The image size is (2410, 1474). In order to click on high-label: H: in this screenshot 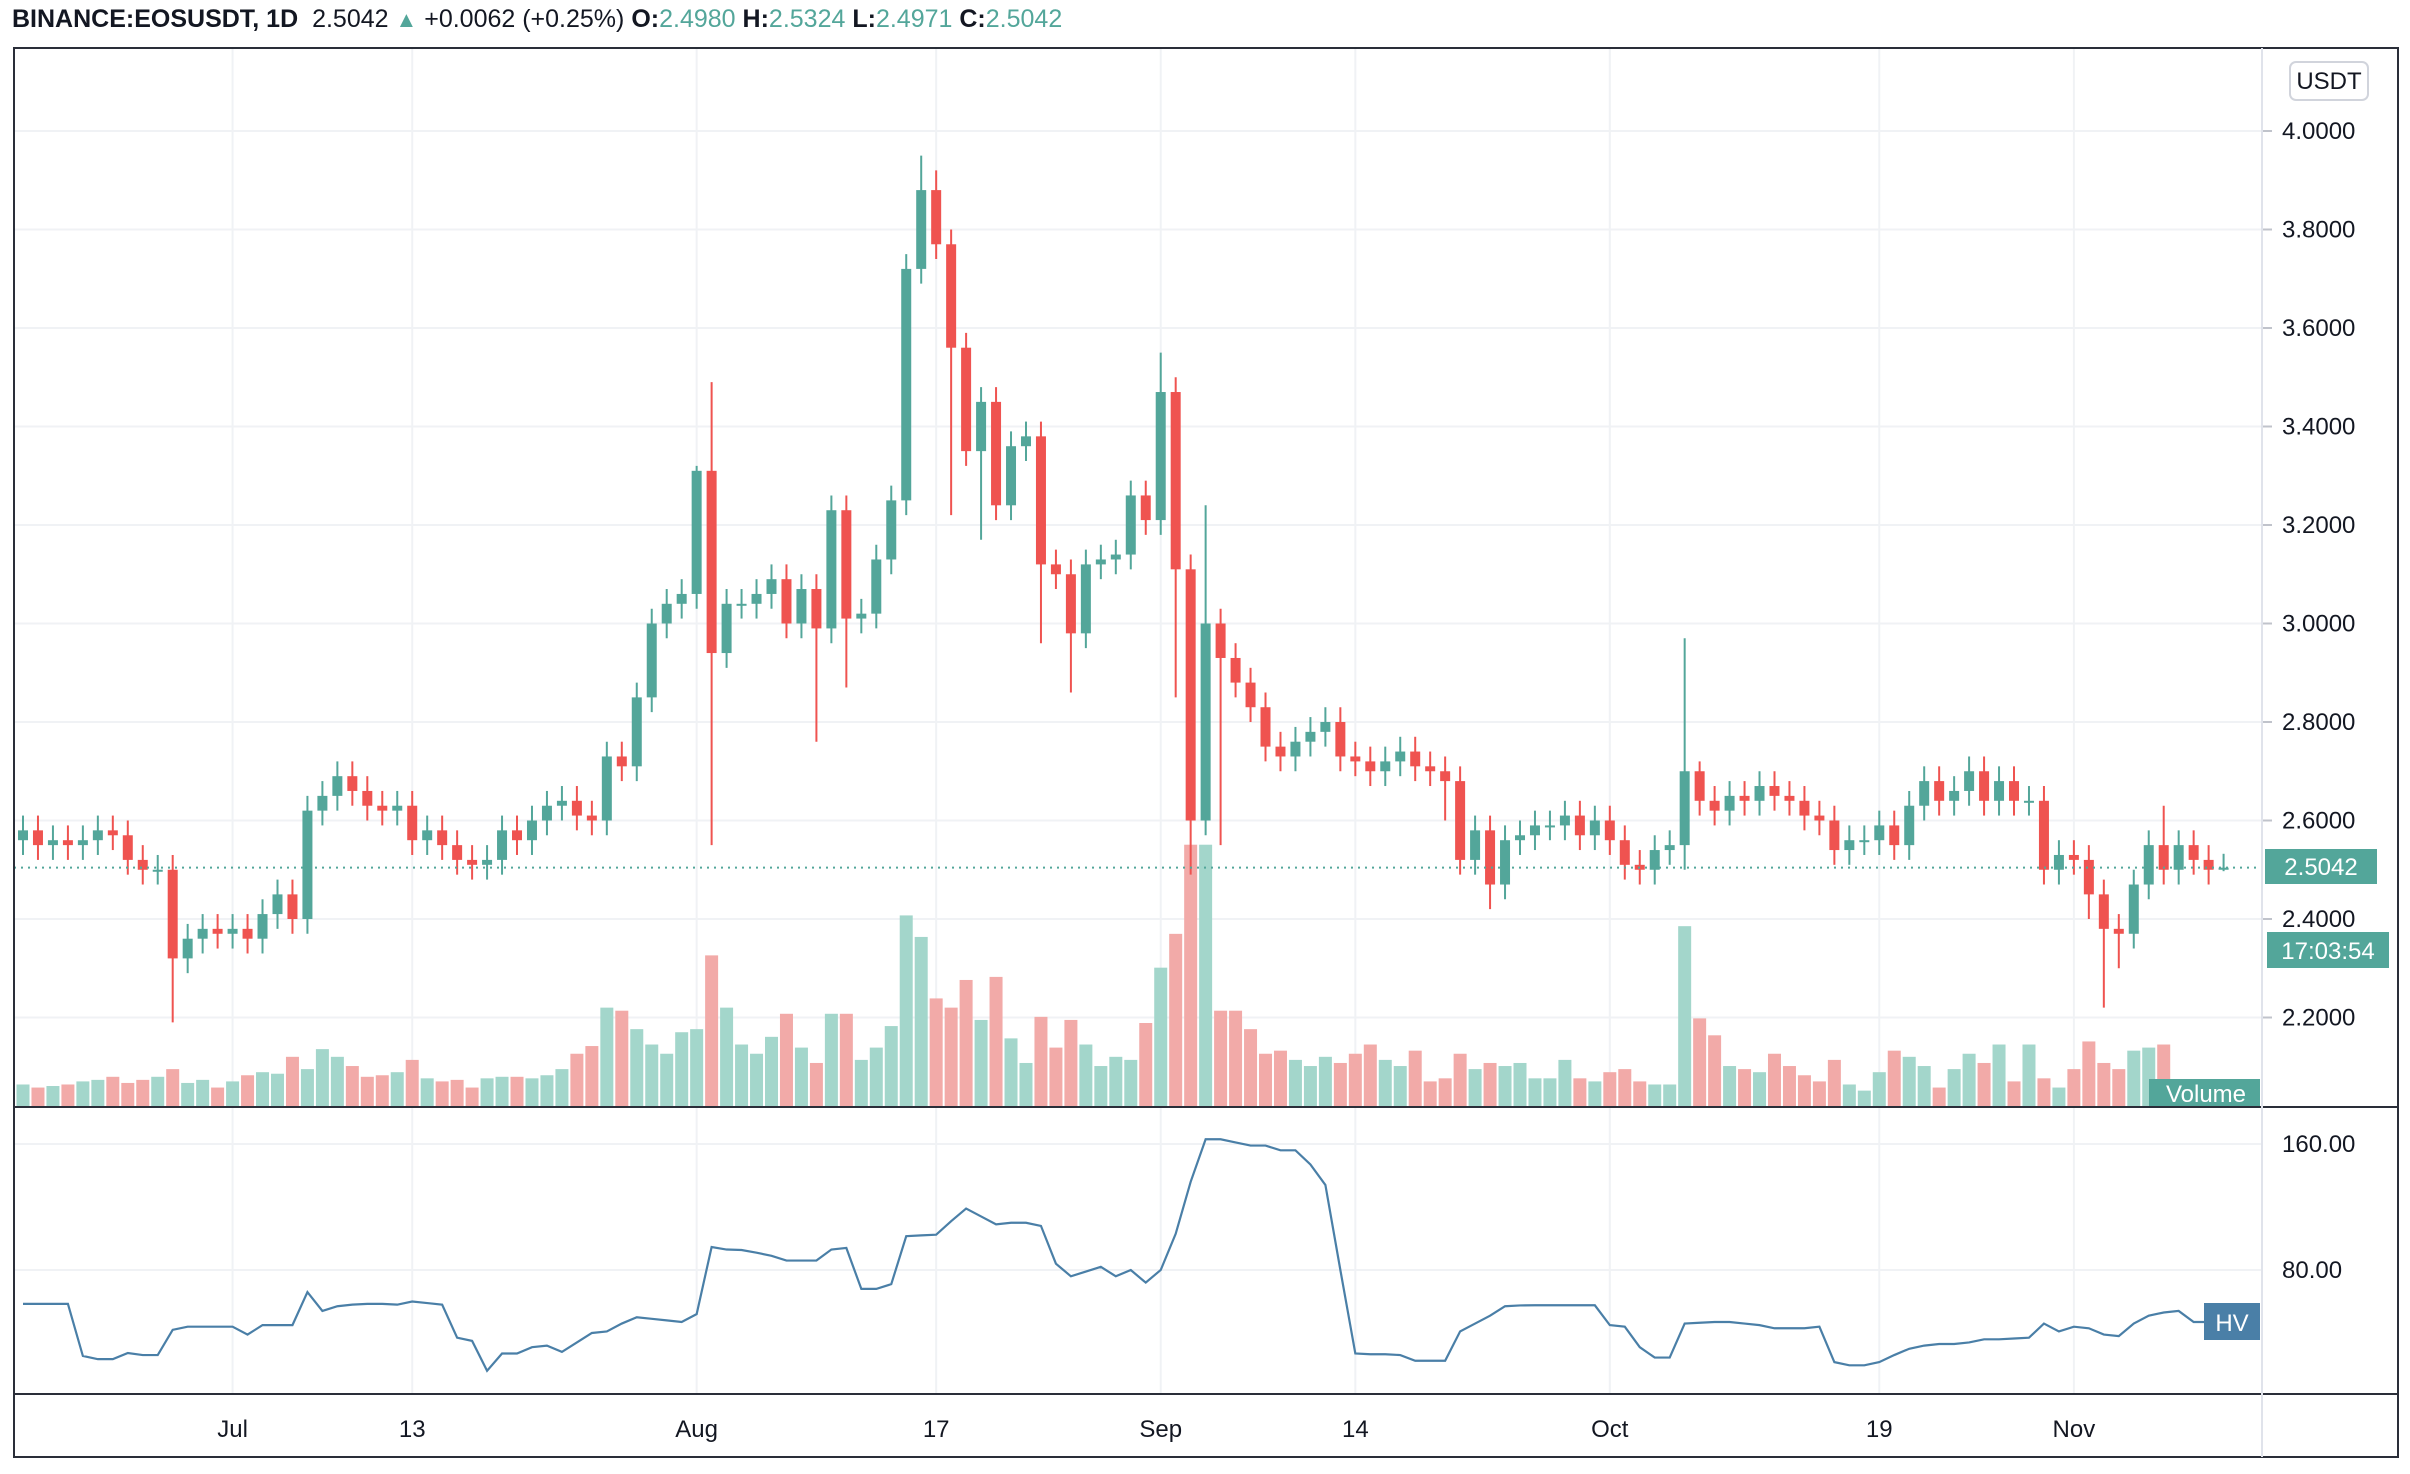, I will do `click(755, 19)`.